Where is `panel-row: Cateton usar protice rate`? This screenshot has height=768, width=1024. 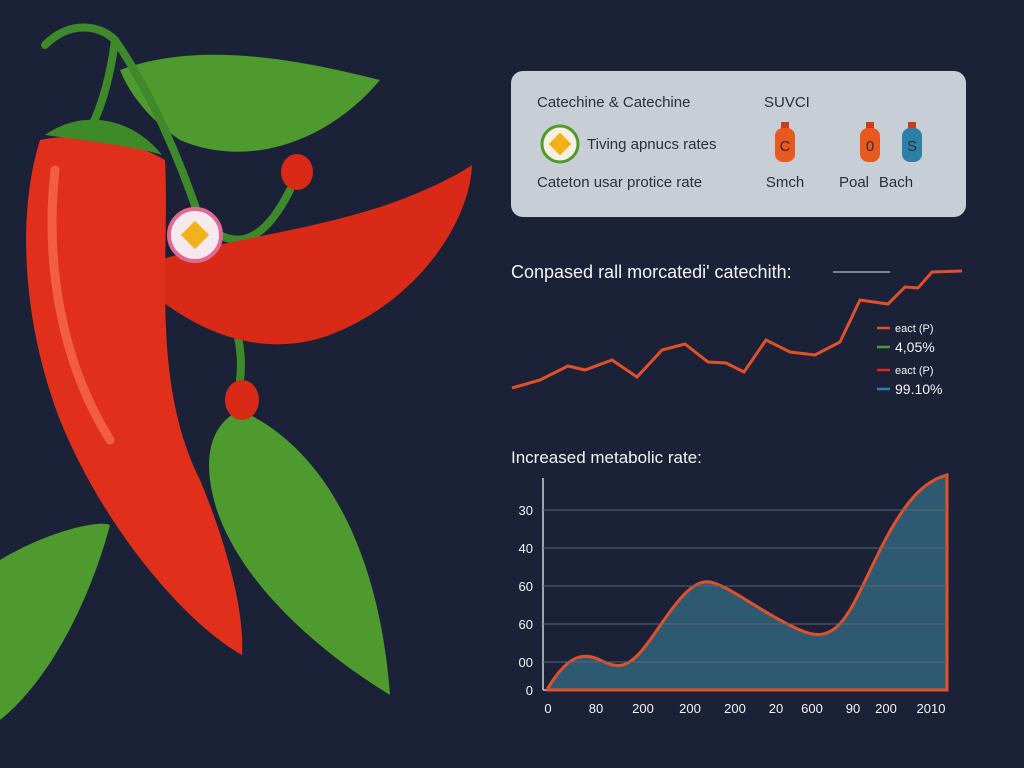 panel-row: Cateton usar protice rate is located at coordinates (619, 182).